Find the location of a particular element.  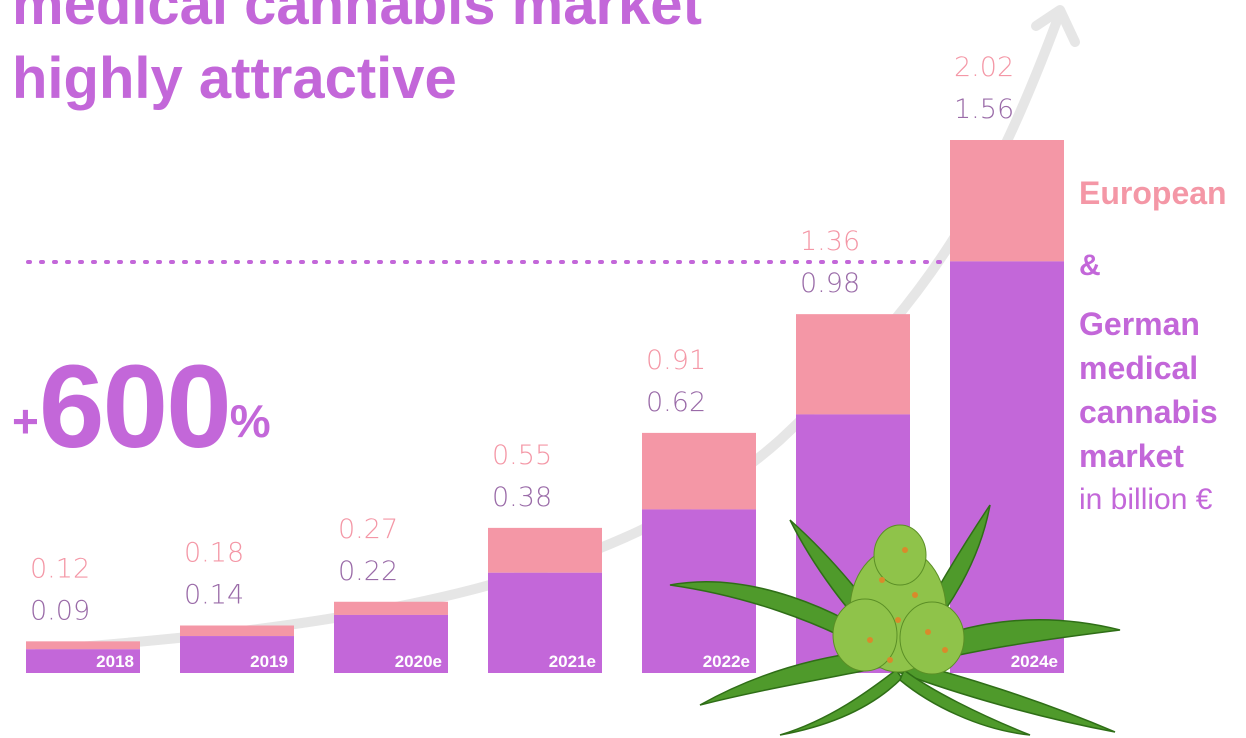

bar-category-label: 2022e is located at coordinates (726, 661).